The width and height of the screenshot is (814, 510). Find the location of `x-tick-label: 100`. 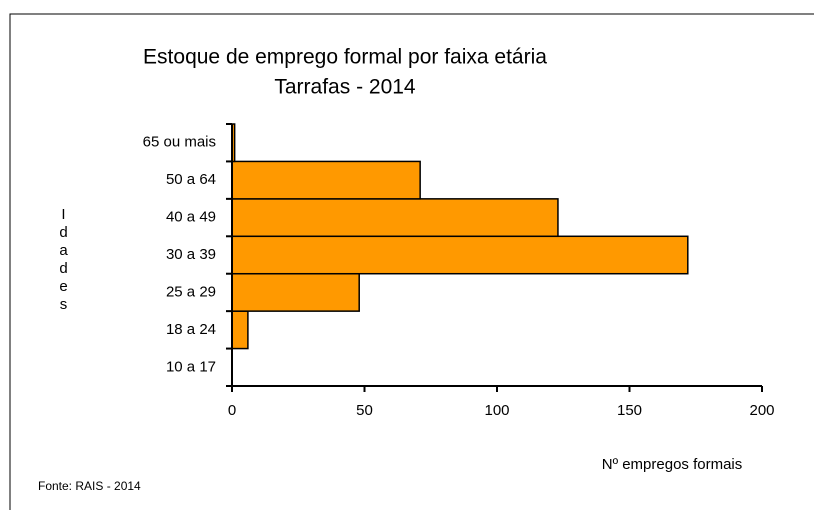

x-tick-label: 100 is located at coordinates (496, 410).